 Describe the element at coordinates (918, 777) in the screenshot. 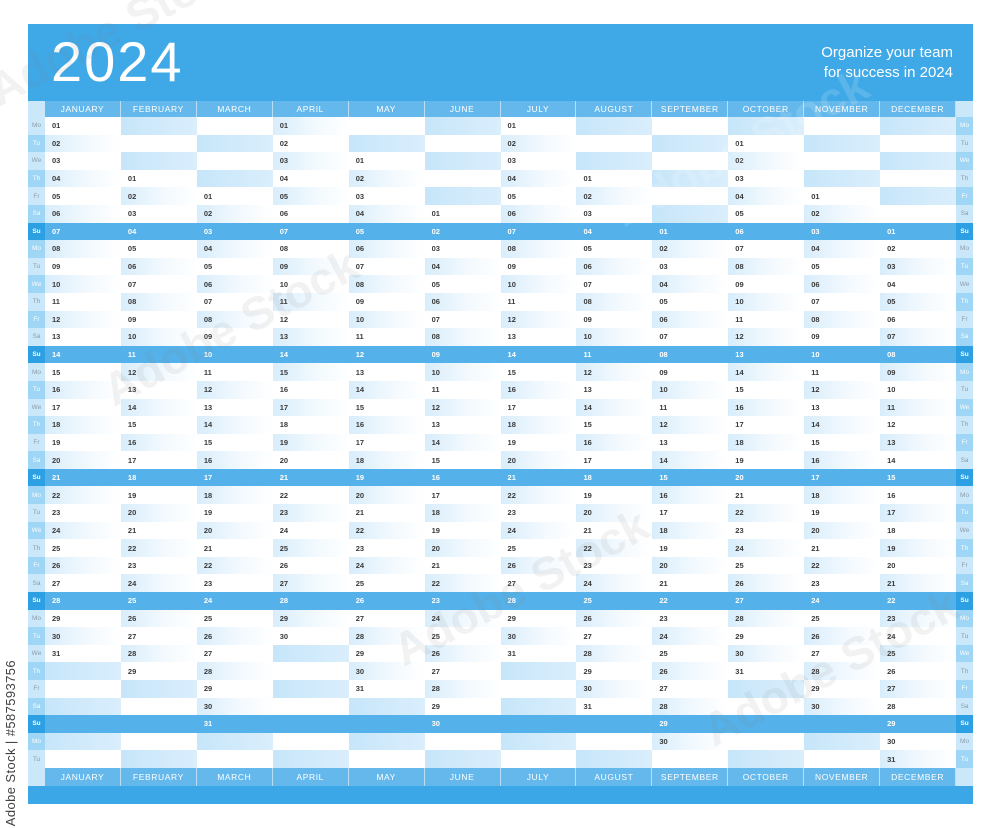

I see `month-label: DECEMBER` at that location.